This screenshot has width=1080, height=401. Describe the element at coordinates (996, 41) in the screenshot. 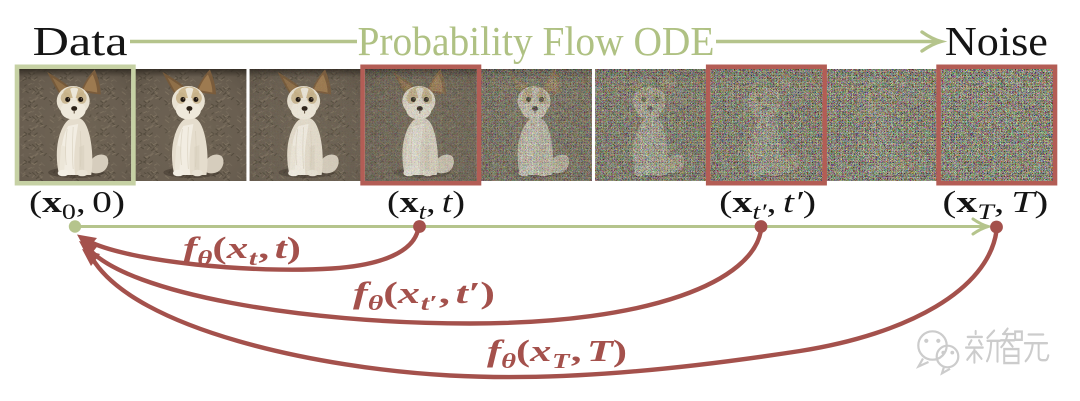

I see `svg-text: Noise` at that location.